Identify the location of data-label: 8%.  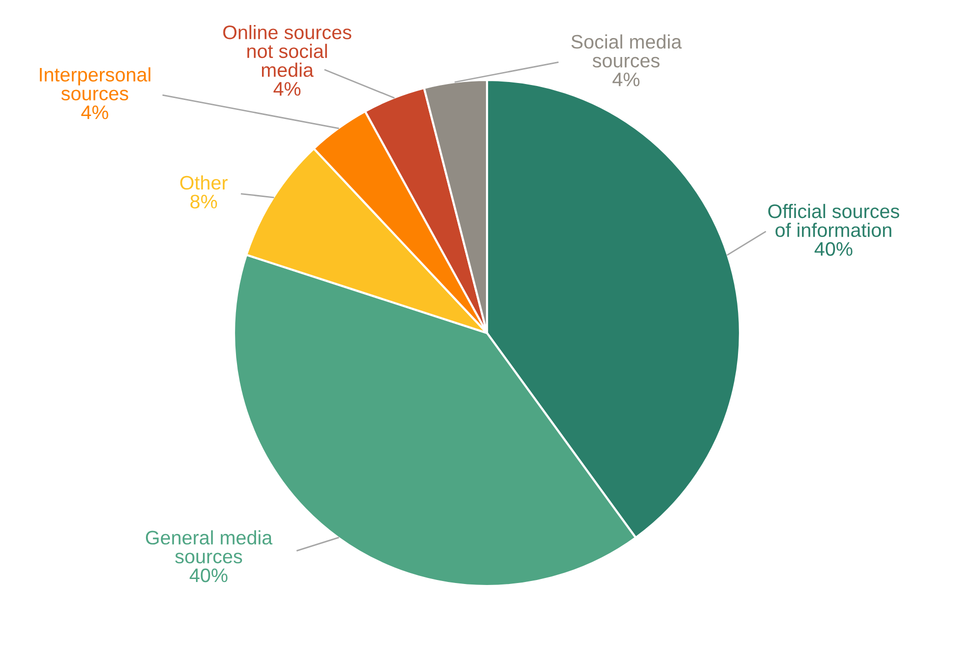
(203, 201).